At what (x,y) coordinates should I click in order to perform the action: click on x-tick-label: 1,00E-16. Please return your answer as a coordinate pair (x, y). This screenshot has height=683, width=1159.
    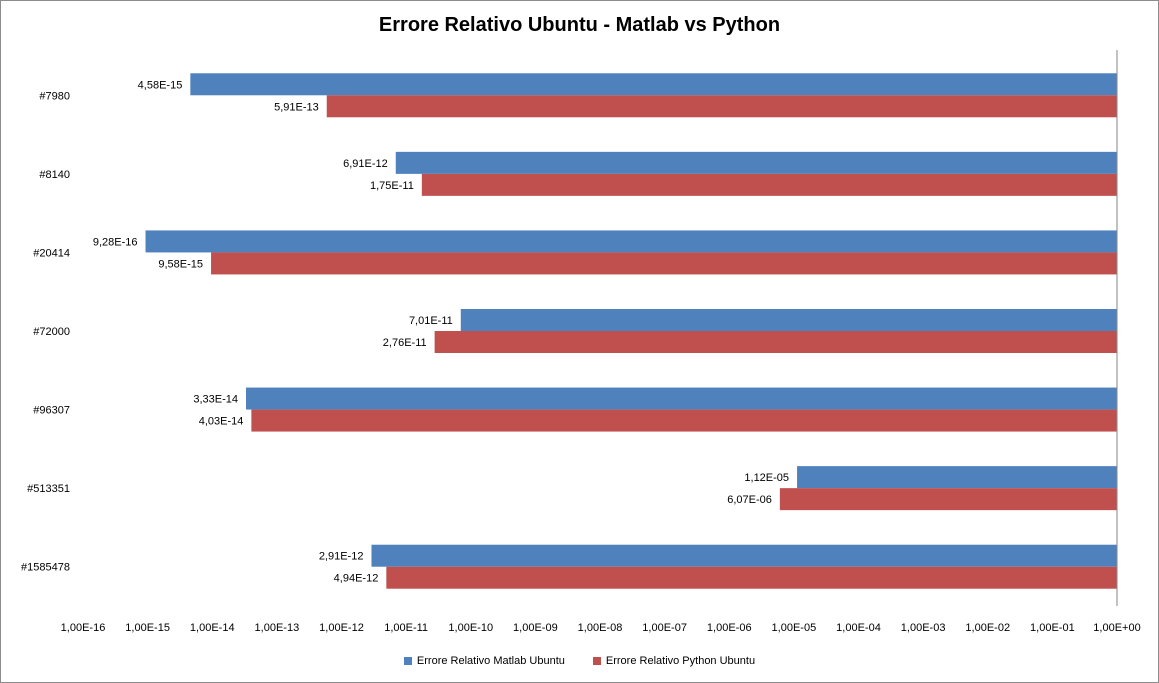
    Looking at the image, I should click on (83, 628).